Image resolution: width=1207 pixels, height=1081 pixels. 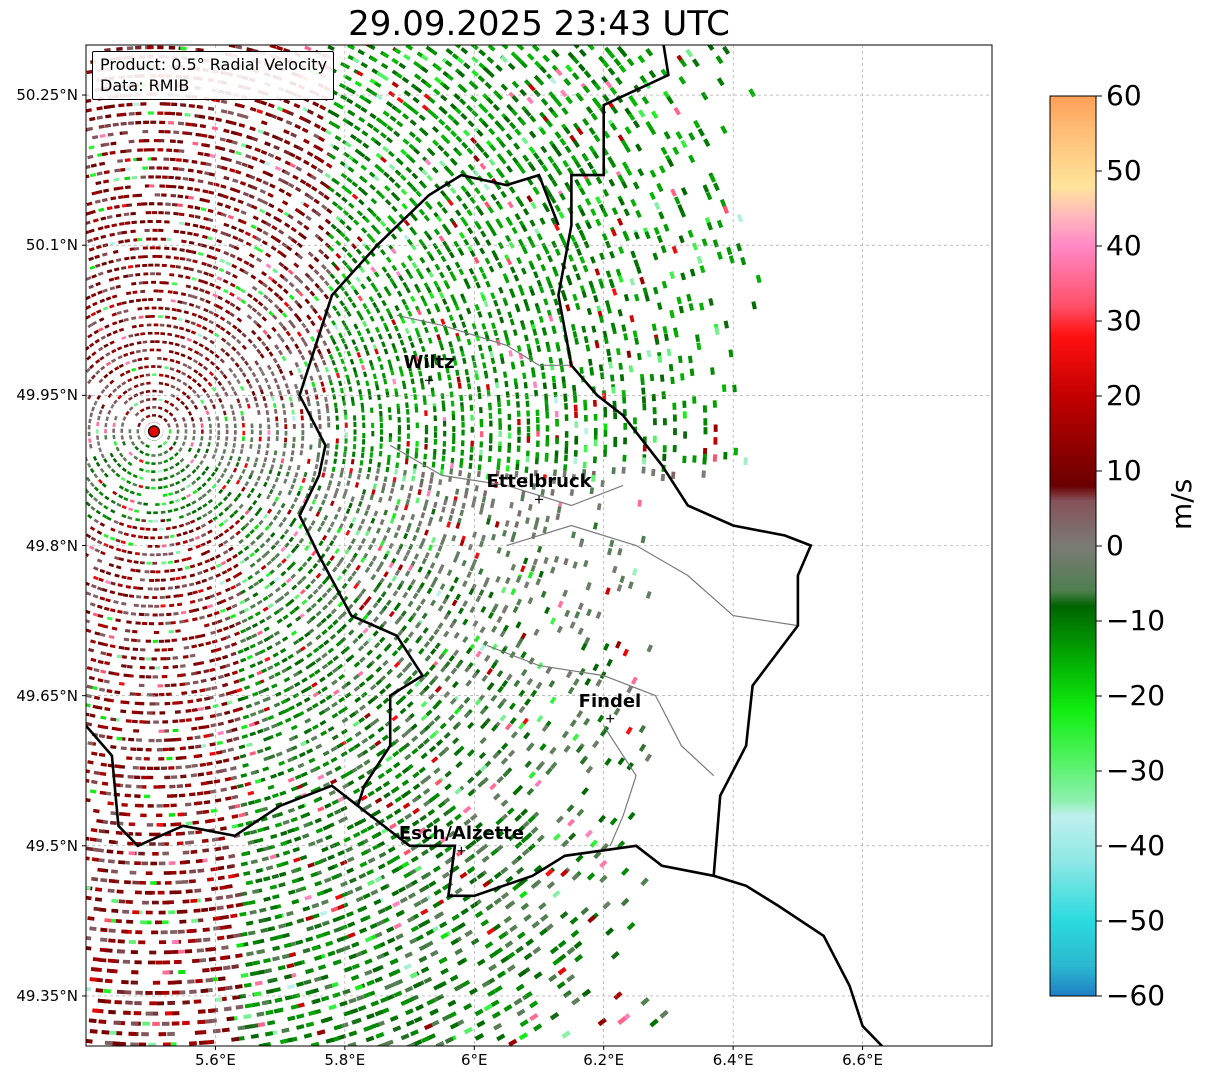 I want to click on colorbar-tick-label: 0, so click(x=1115, y=545).